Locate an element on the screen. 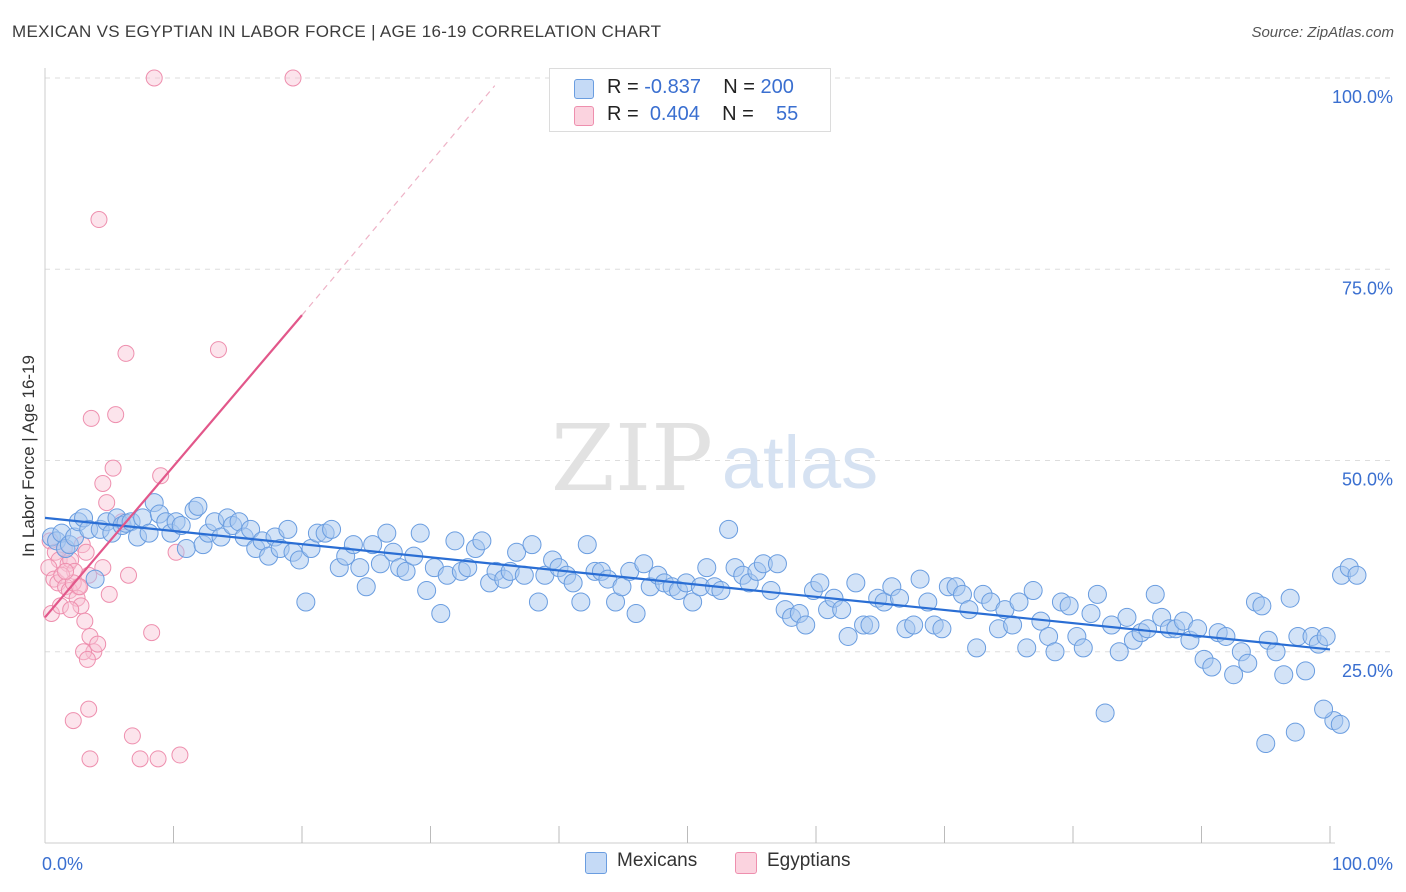  y-tick-label: 50.0% is located at coordinates (1367, 480).